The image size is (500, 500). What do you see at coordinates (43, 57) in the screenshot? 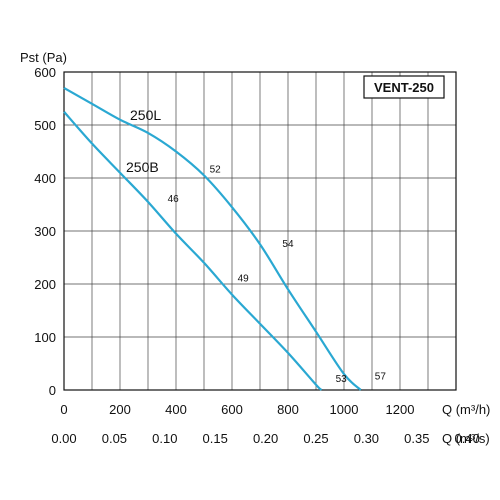
I see `y-axis-title: Pst (Pa)` at bounding box center [43, 57].